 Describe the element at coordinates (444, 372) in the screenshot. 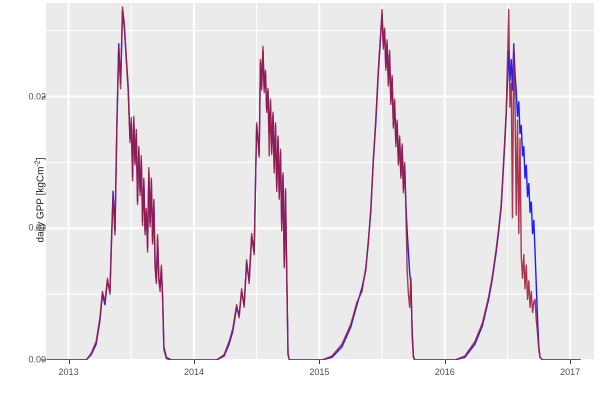

I see `x-tick-label: 2016` at that location.